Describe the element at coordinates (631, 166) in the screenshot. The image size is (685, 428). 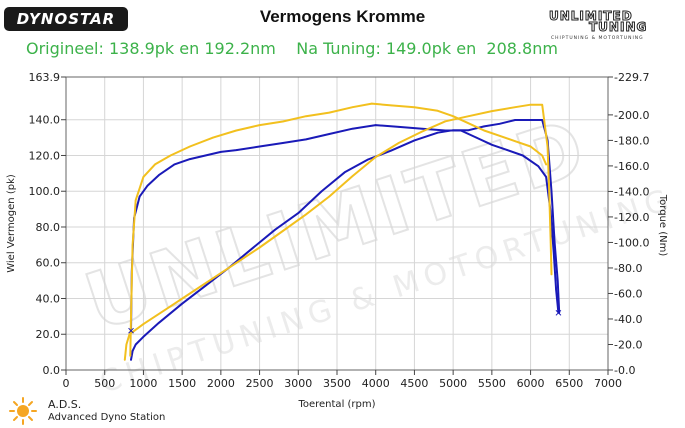
I see `y2-tick-label: -160.0` at that location.